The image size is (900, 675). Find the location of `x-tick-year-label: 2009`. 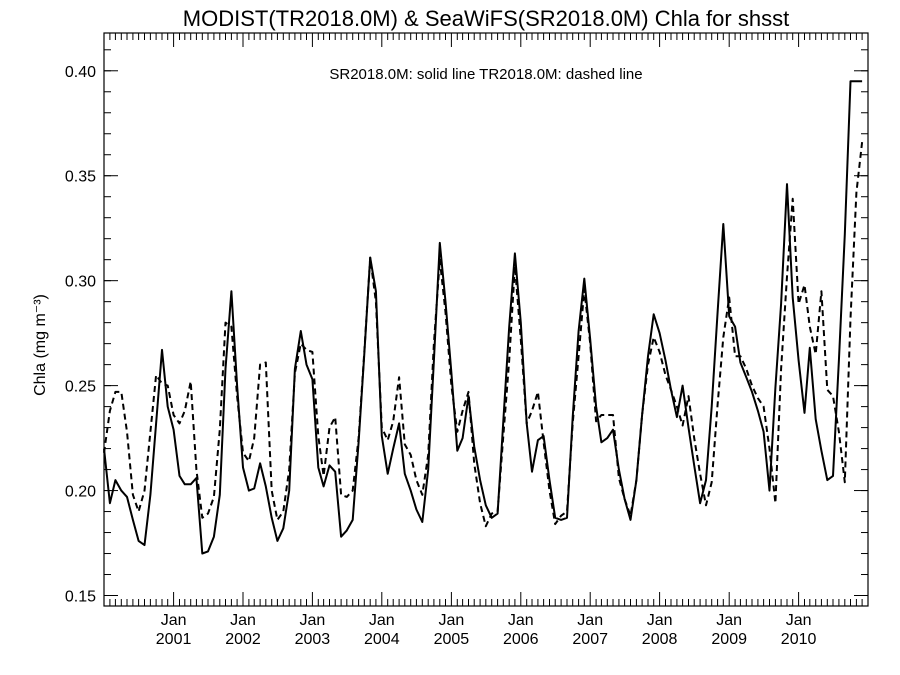

x-tick-year-label: 2009 is located at coordinates (729, 639).